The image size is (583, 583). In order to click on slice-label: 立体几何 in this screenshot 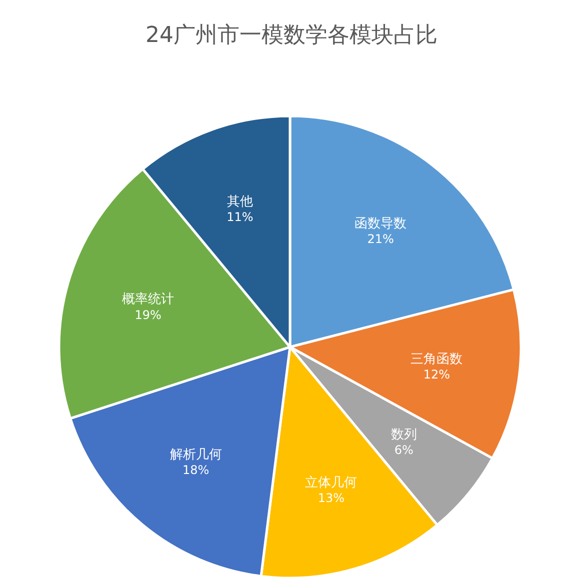, I will do `click(331, 482)`.